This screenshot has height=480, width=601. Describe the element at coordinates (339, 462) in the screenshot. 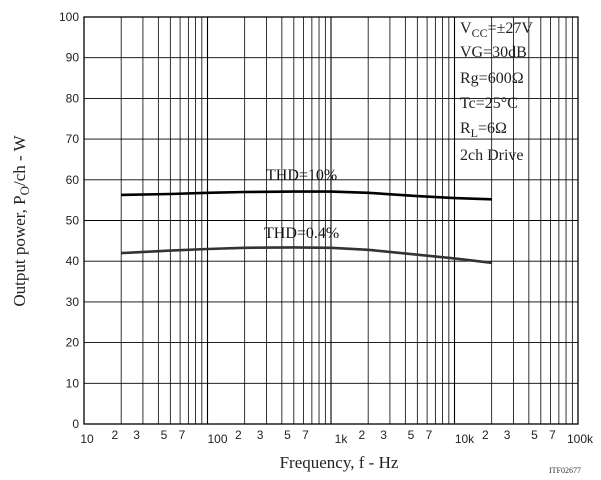

I see `x-axis-title: Frequency, f - Hz` at that location.